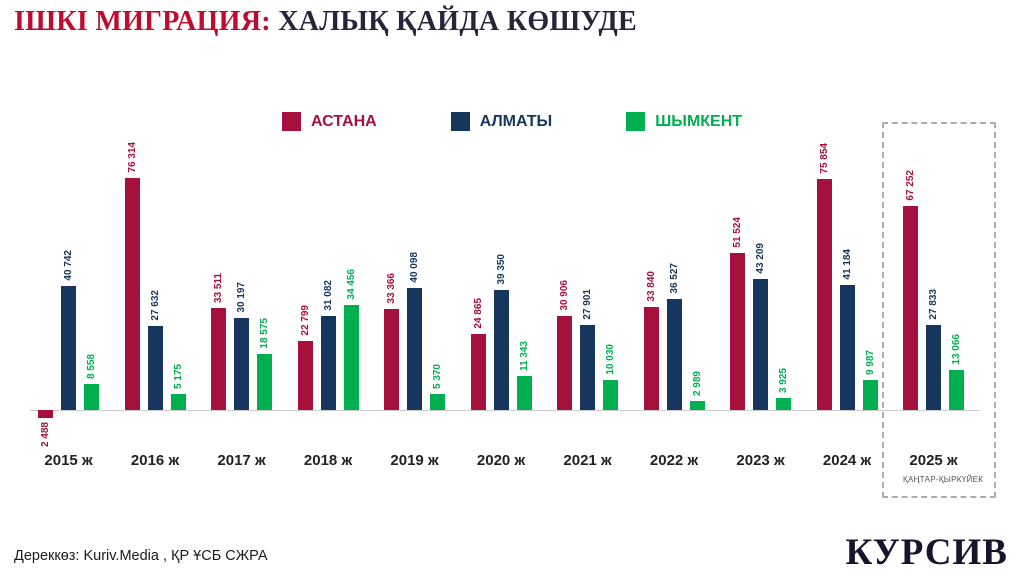  I want to click on x-axis-label: 2023 ж, so click(760, 468).